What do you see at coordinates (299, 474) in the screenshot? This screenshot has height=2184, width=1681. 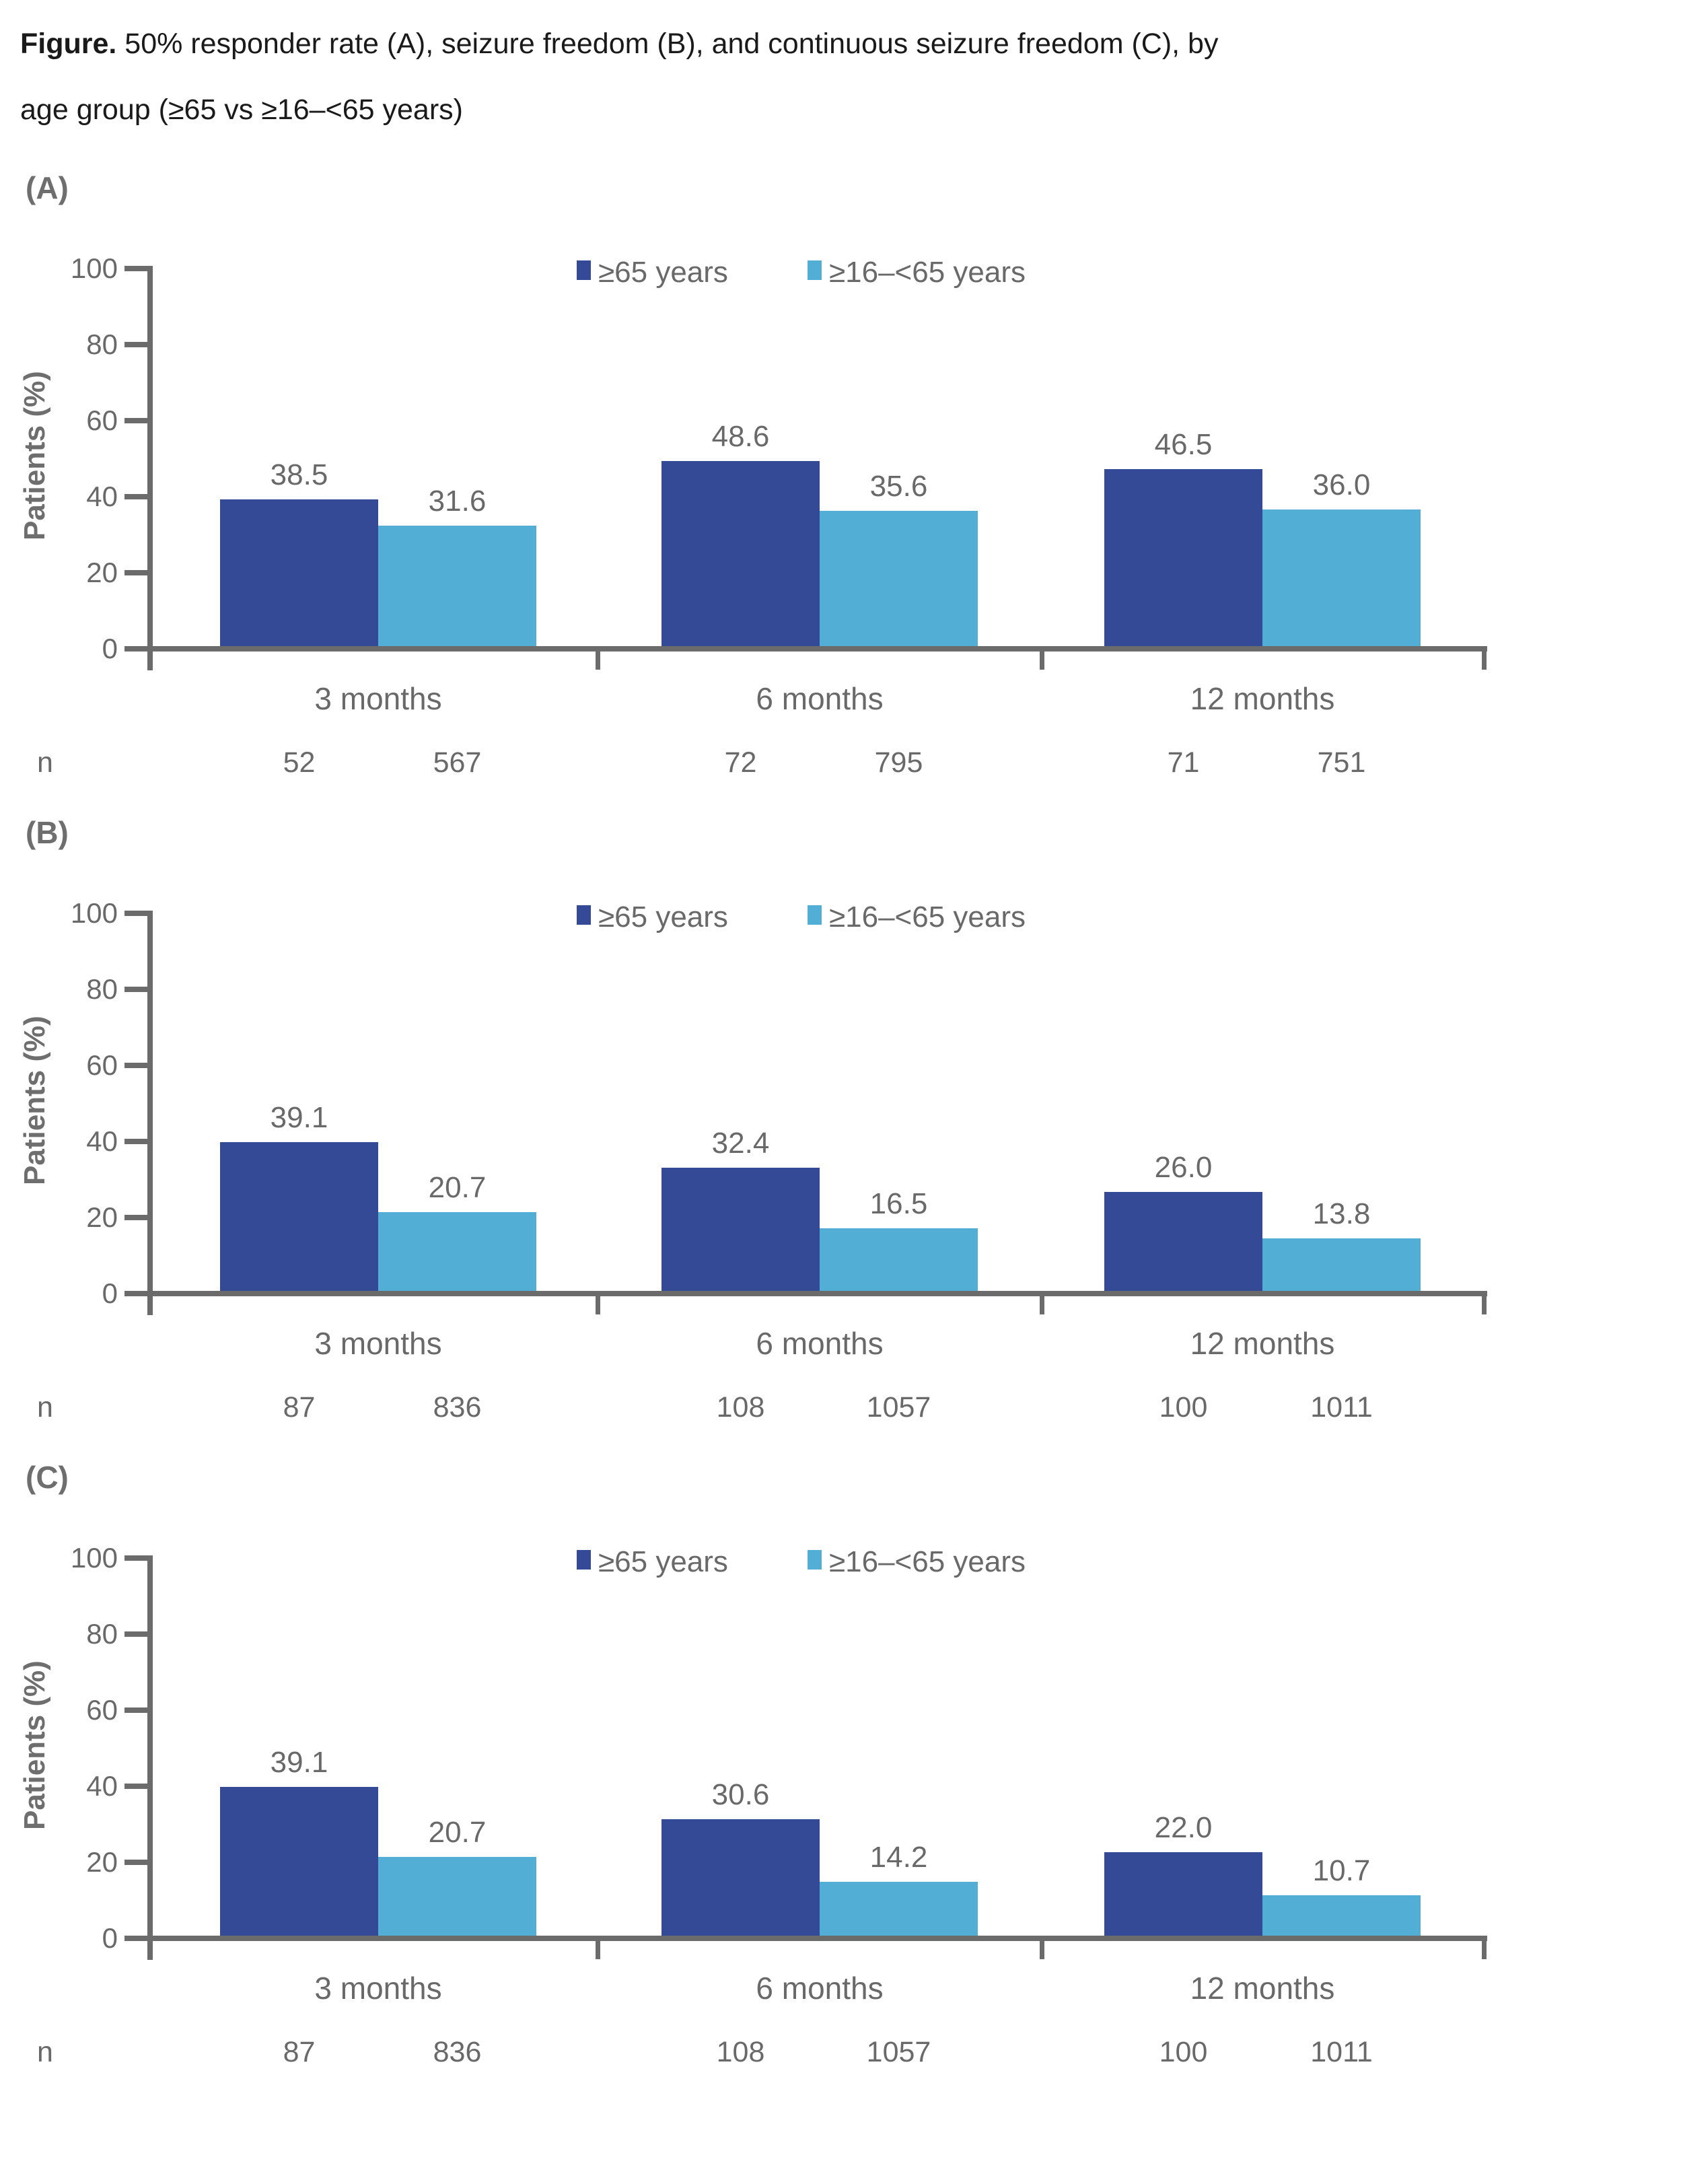 I see `bar-value-label-a-series0-group0: 38.5` at bounding box center [299, 474].